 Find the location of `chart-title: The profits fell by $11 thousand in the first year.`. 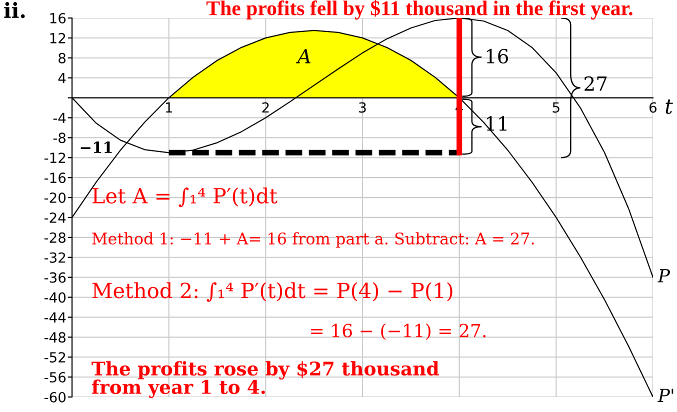

chart-title: The profits fell by $11 thousand in the first year. is located at coordinates (419, 10).